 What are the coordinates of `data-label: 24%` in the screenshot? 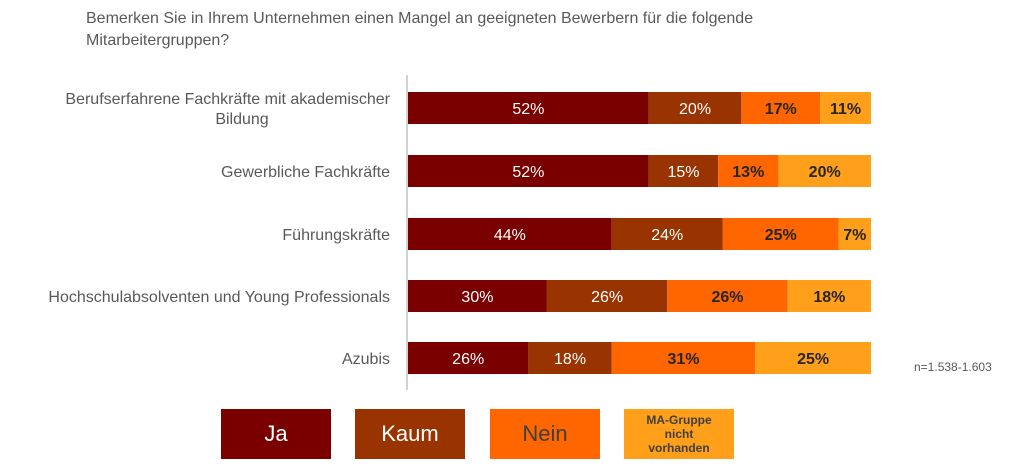 It's located at (667, 235).